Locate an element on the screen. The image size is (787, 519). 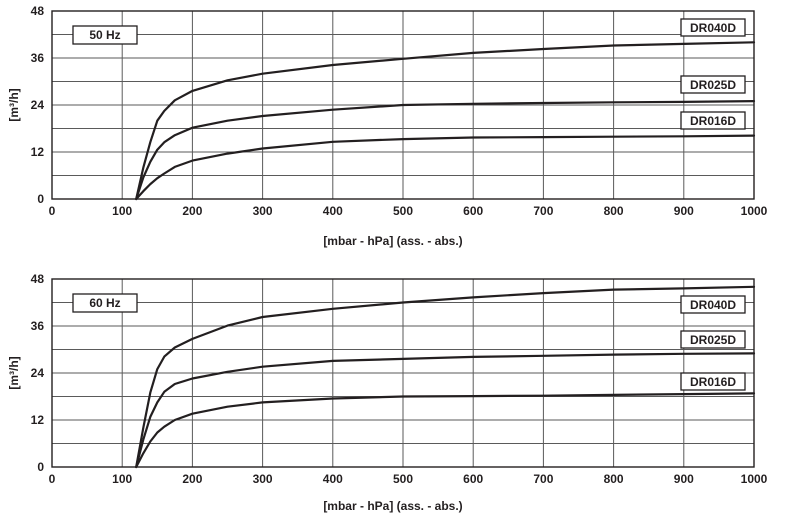
frequency-label: 50 Hz is located at coordinates (104, 35).